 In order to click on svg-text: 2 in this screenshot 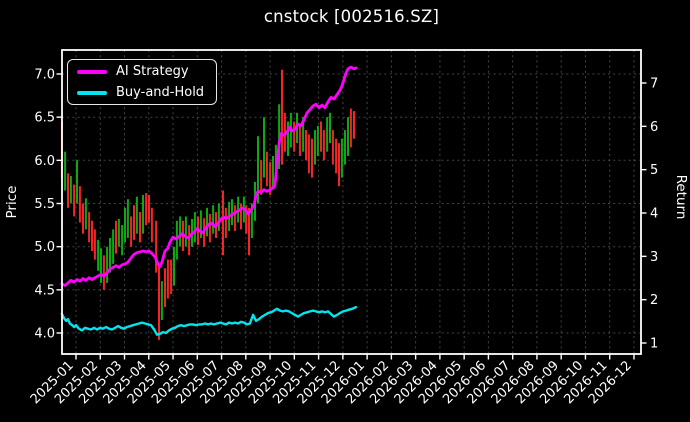, I will do `click(654, 300)`.